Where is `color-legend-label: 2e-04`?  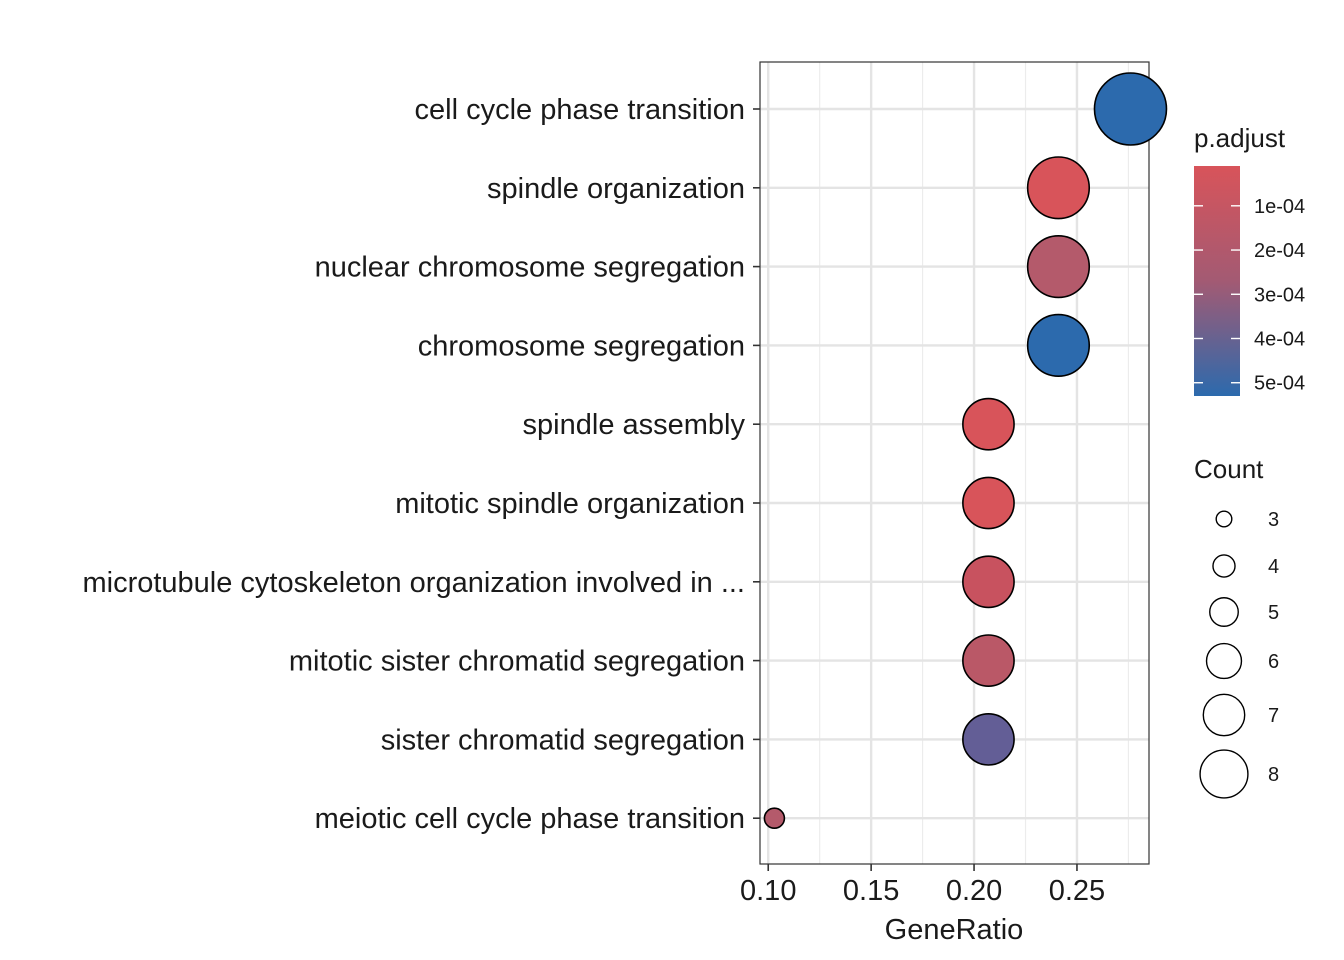
color-legend-label: 2e-04 is located at coordinates (1279, 251).